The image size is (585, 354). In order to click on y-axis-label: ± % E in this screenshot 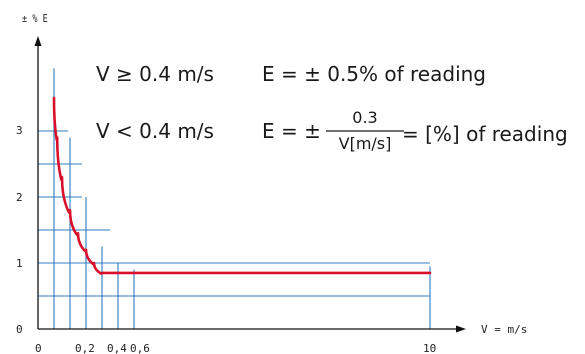, I will do `click(35, 19)`.